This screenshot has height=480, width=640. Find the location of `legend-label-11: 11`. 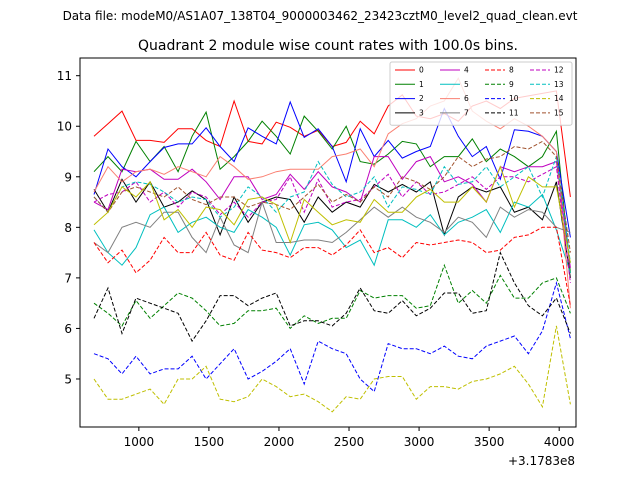

legend-label-11: 11 is located at coordinates (514, 112).